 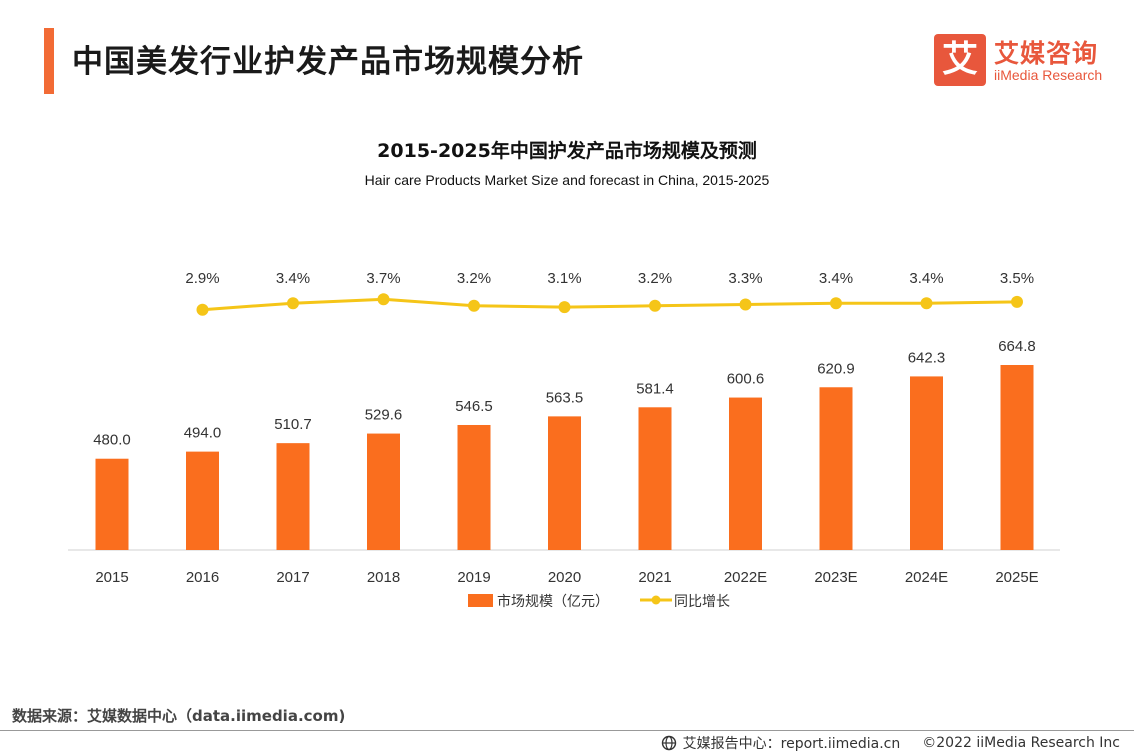 What do you see at coordinates (202, 577) in the screenshot?
I see `x-tick-label-2016: 2016` at bounding box center [202, 577].